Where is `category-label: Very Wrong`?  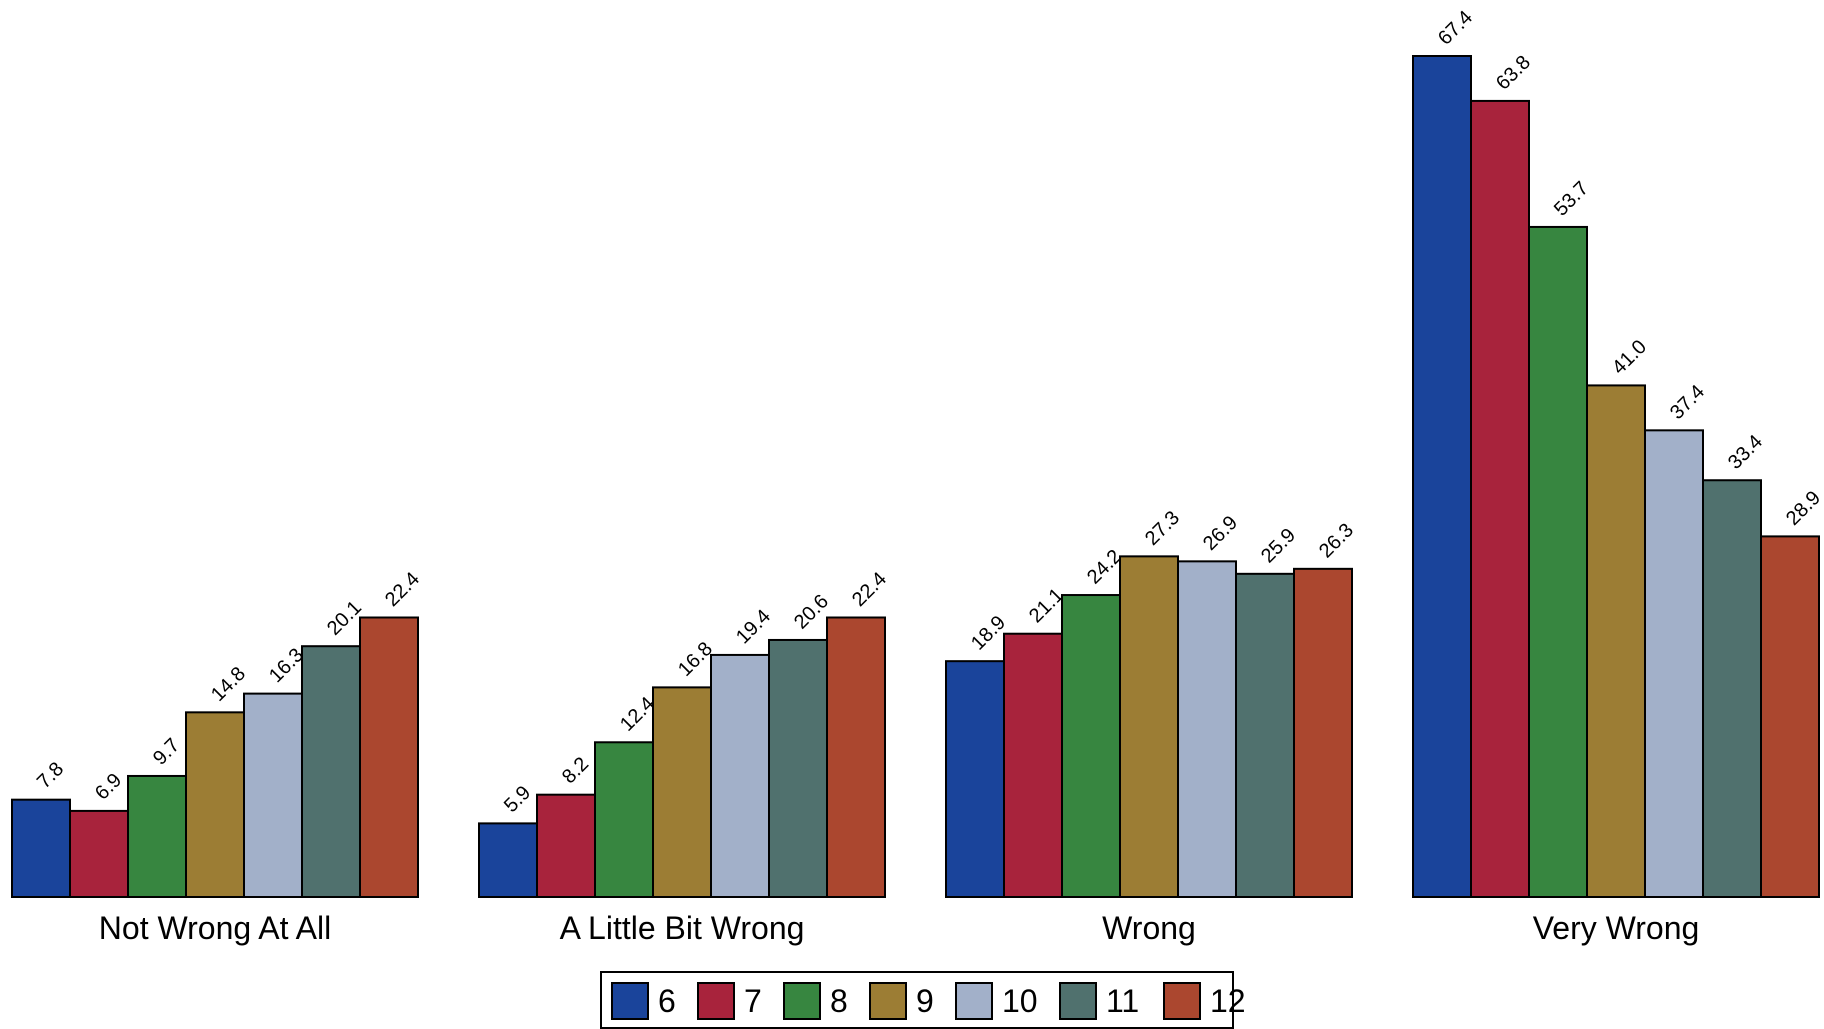
category-label: Very Wrong is located at coordinates (1616, 928).